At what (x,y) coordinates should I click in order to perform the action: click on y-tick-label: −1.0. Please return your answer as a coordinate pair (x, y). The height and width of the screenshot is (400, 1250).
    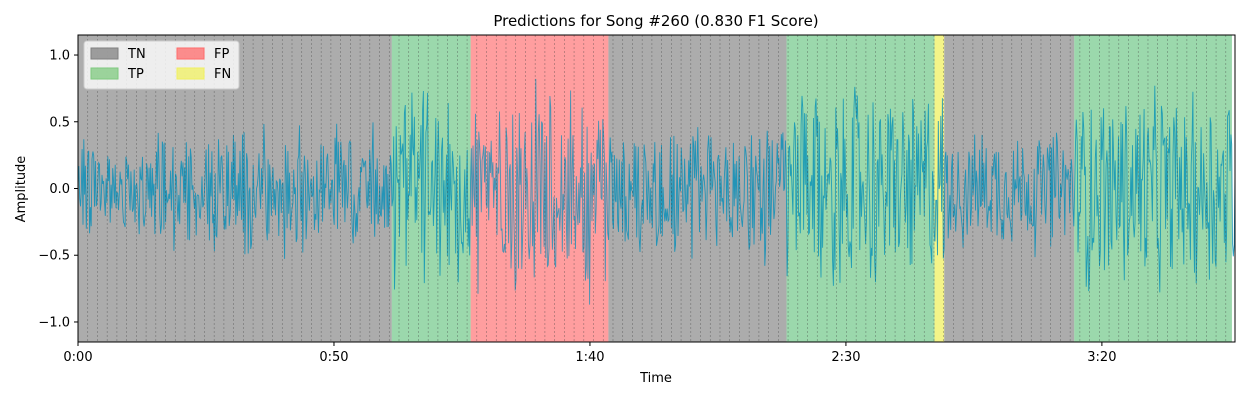
    Looking at the image, I should click on (54, 322).